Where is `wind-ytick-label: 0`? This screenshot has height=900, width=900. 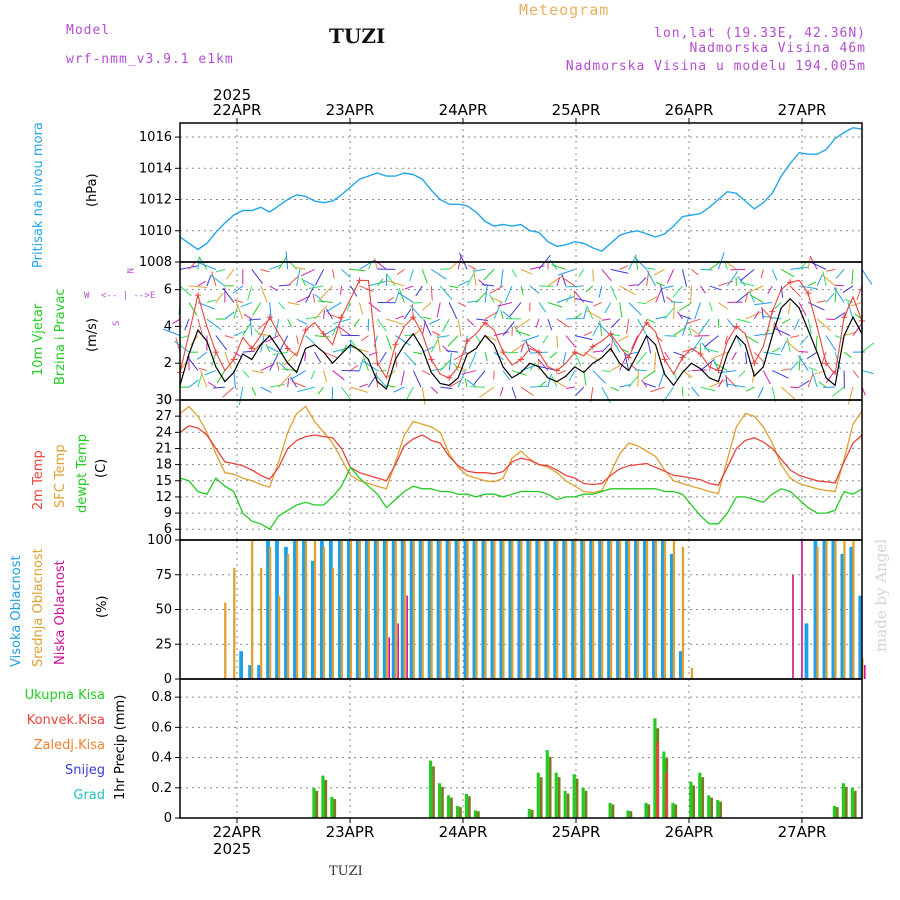
wind-ytick-label: 0 is located at coordinates (168, 400).